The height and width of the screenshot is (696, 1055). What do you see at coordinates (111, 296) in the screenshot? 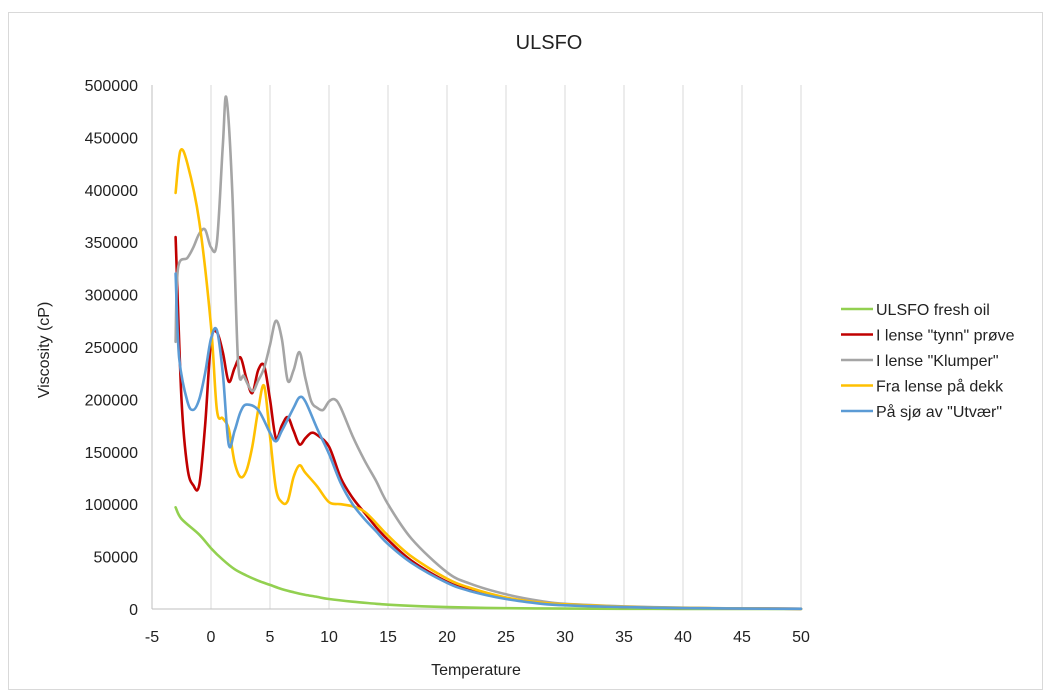
I see `y-tick-label-6: 300000` at bounding box center [111, 296].